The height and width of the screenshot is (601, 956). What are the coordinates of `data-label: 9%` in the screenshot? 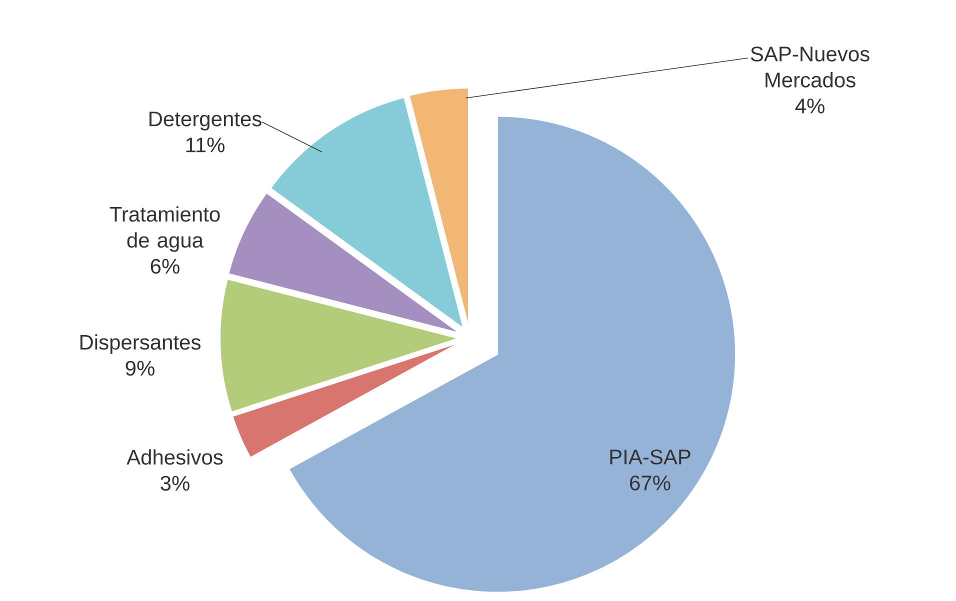 It's located at (140, 368).